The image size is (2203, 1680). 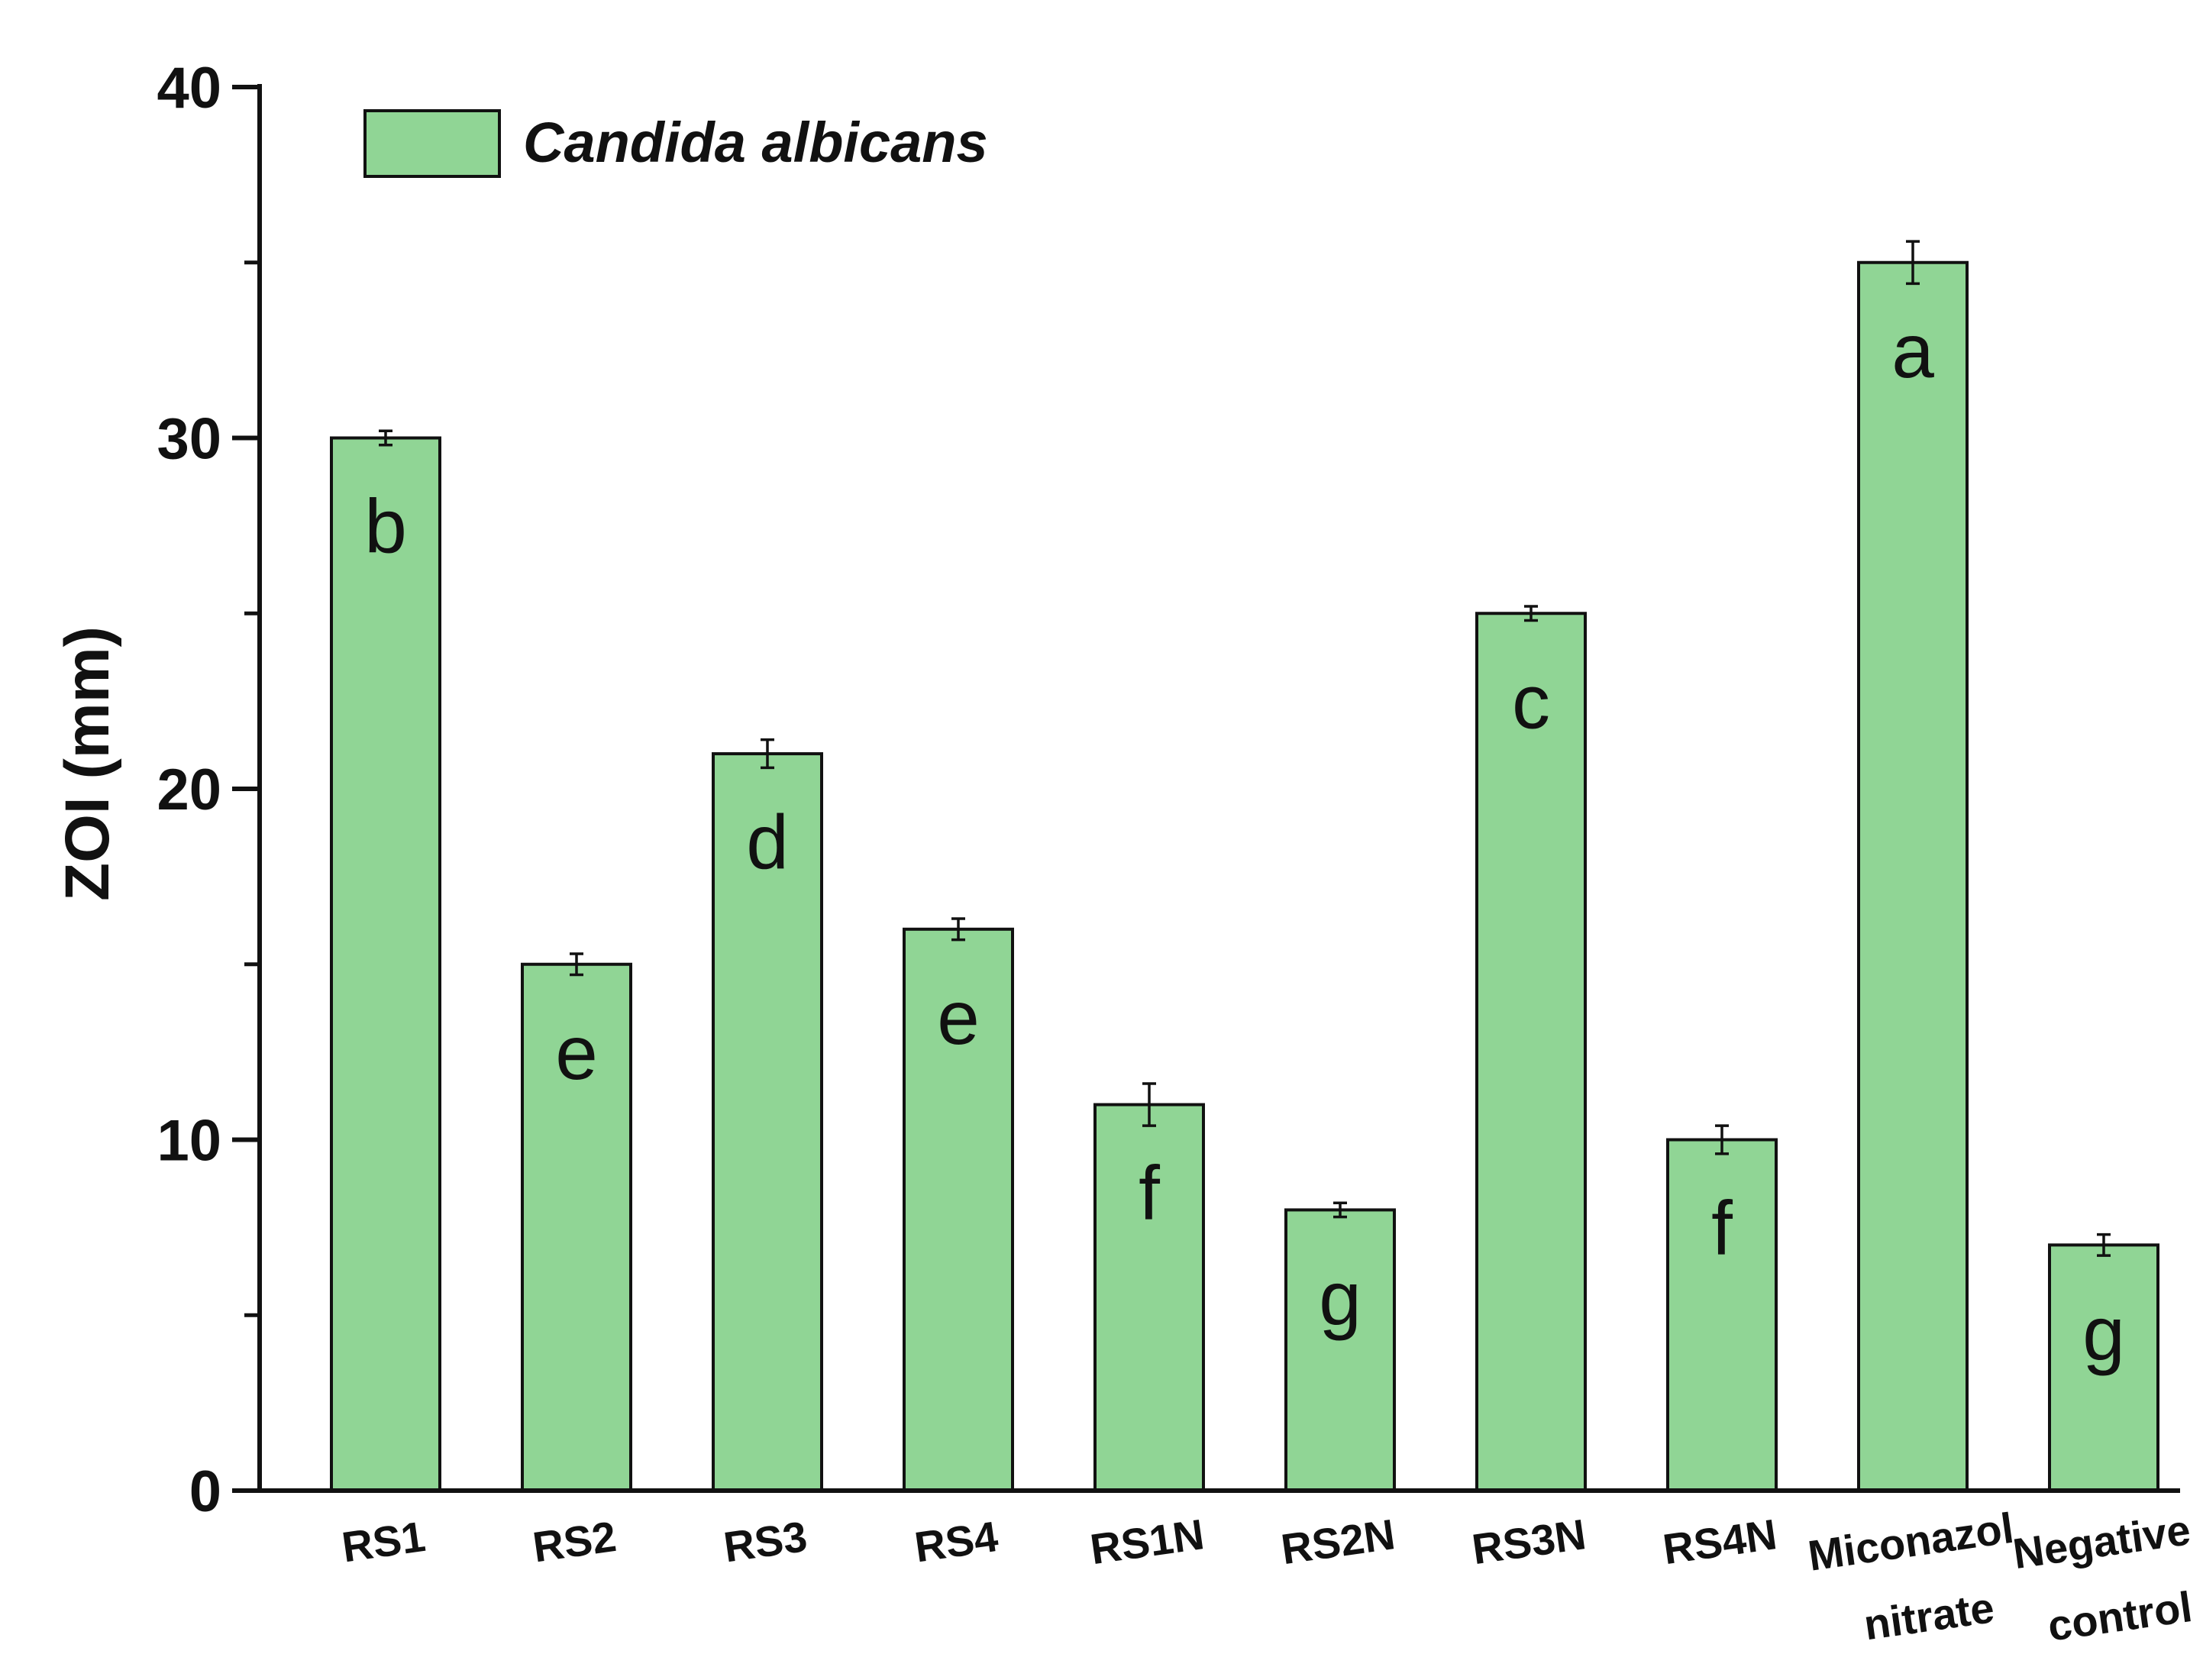 I want to click on x-tick-label: RS2, so click(x=574, y=1542).